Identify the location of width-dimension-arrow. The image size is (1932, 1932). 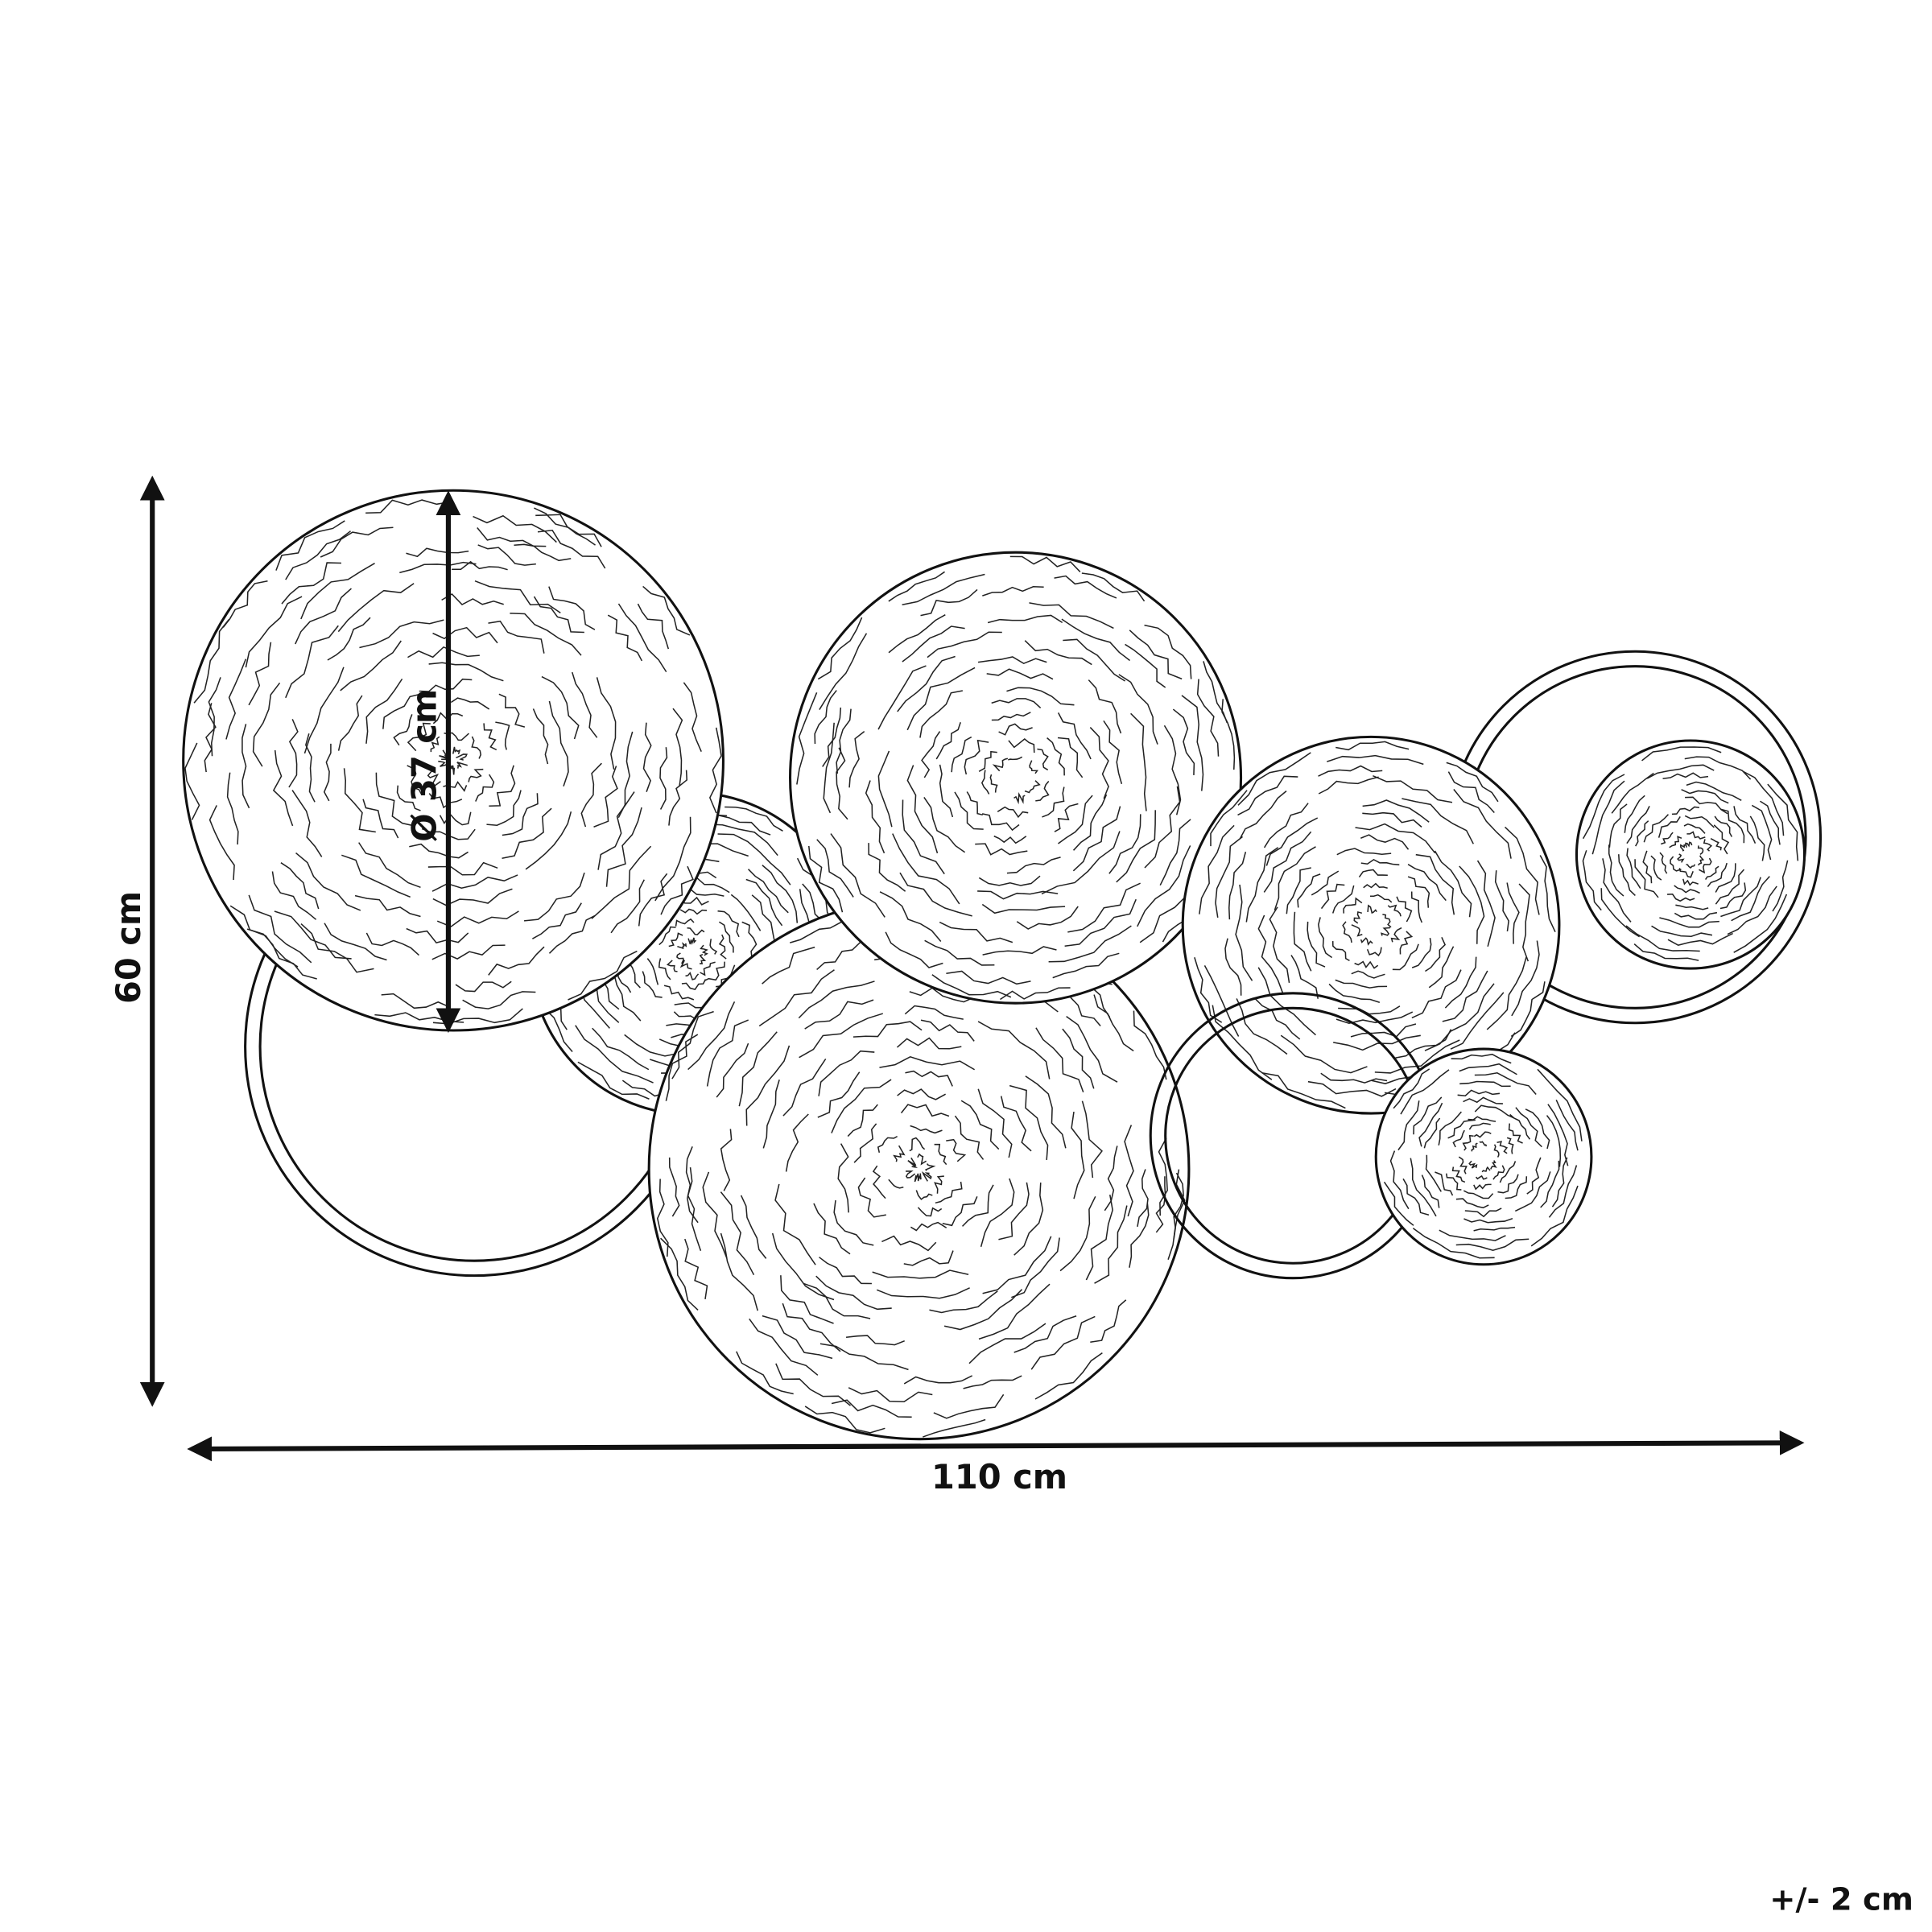
(996, 1446).